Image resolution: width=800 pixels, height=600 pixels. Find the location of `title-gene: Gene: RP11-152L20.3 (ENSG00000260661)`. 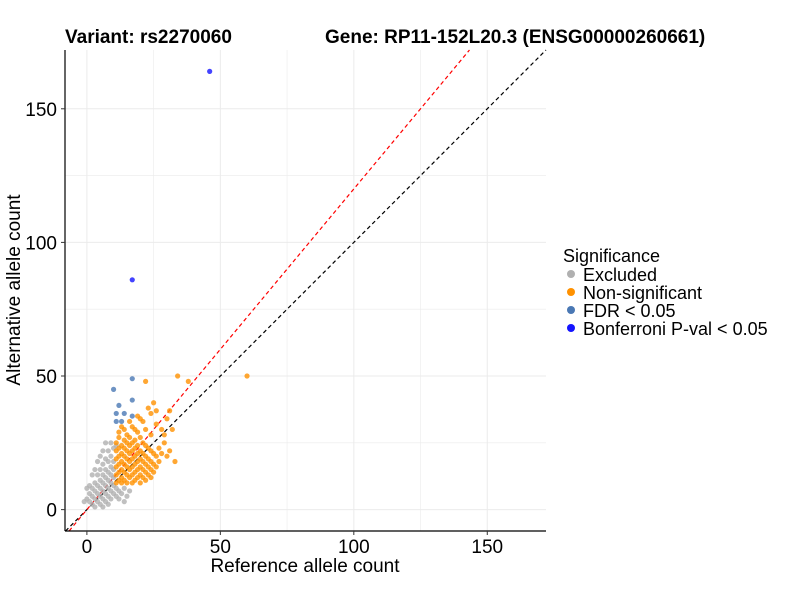

title-gene: Gene: RP11-152L20.3 (ENSG00000260661) is located at coordinates (515, 37).